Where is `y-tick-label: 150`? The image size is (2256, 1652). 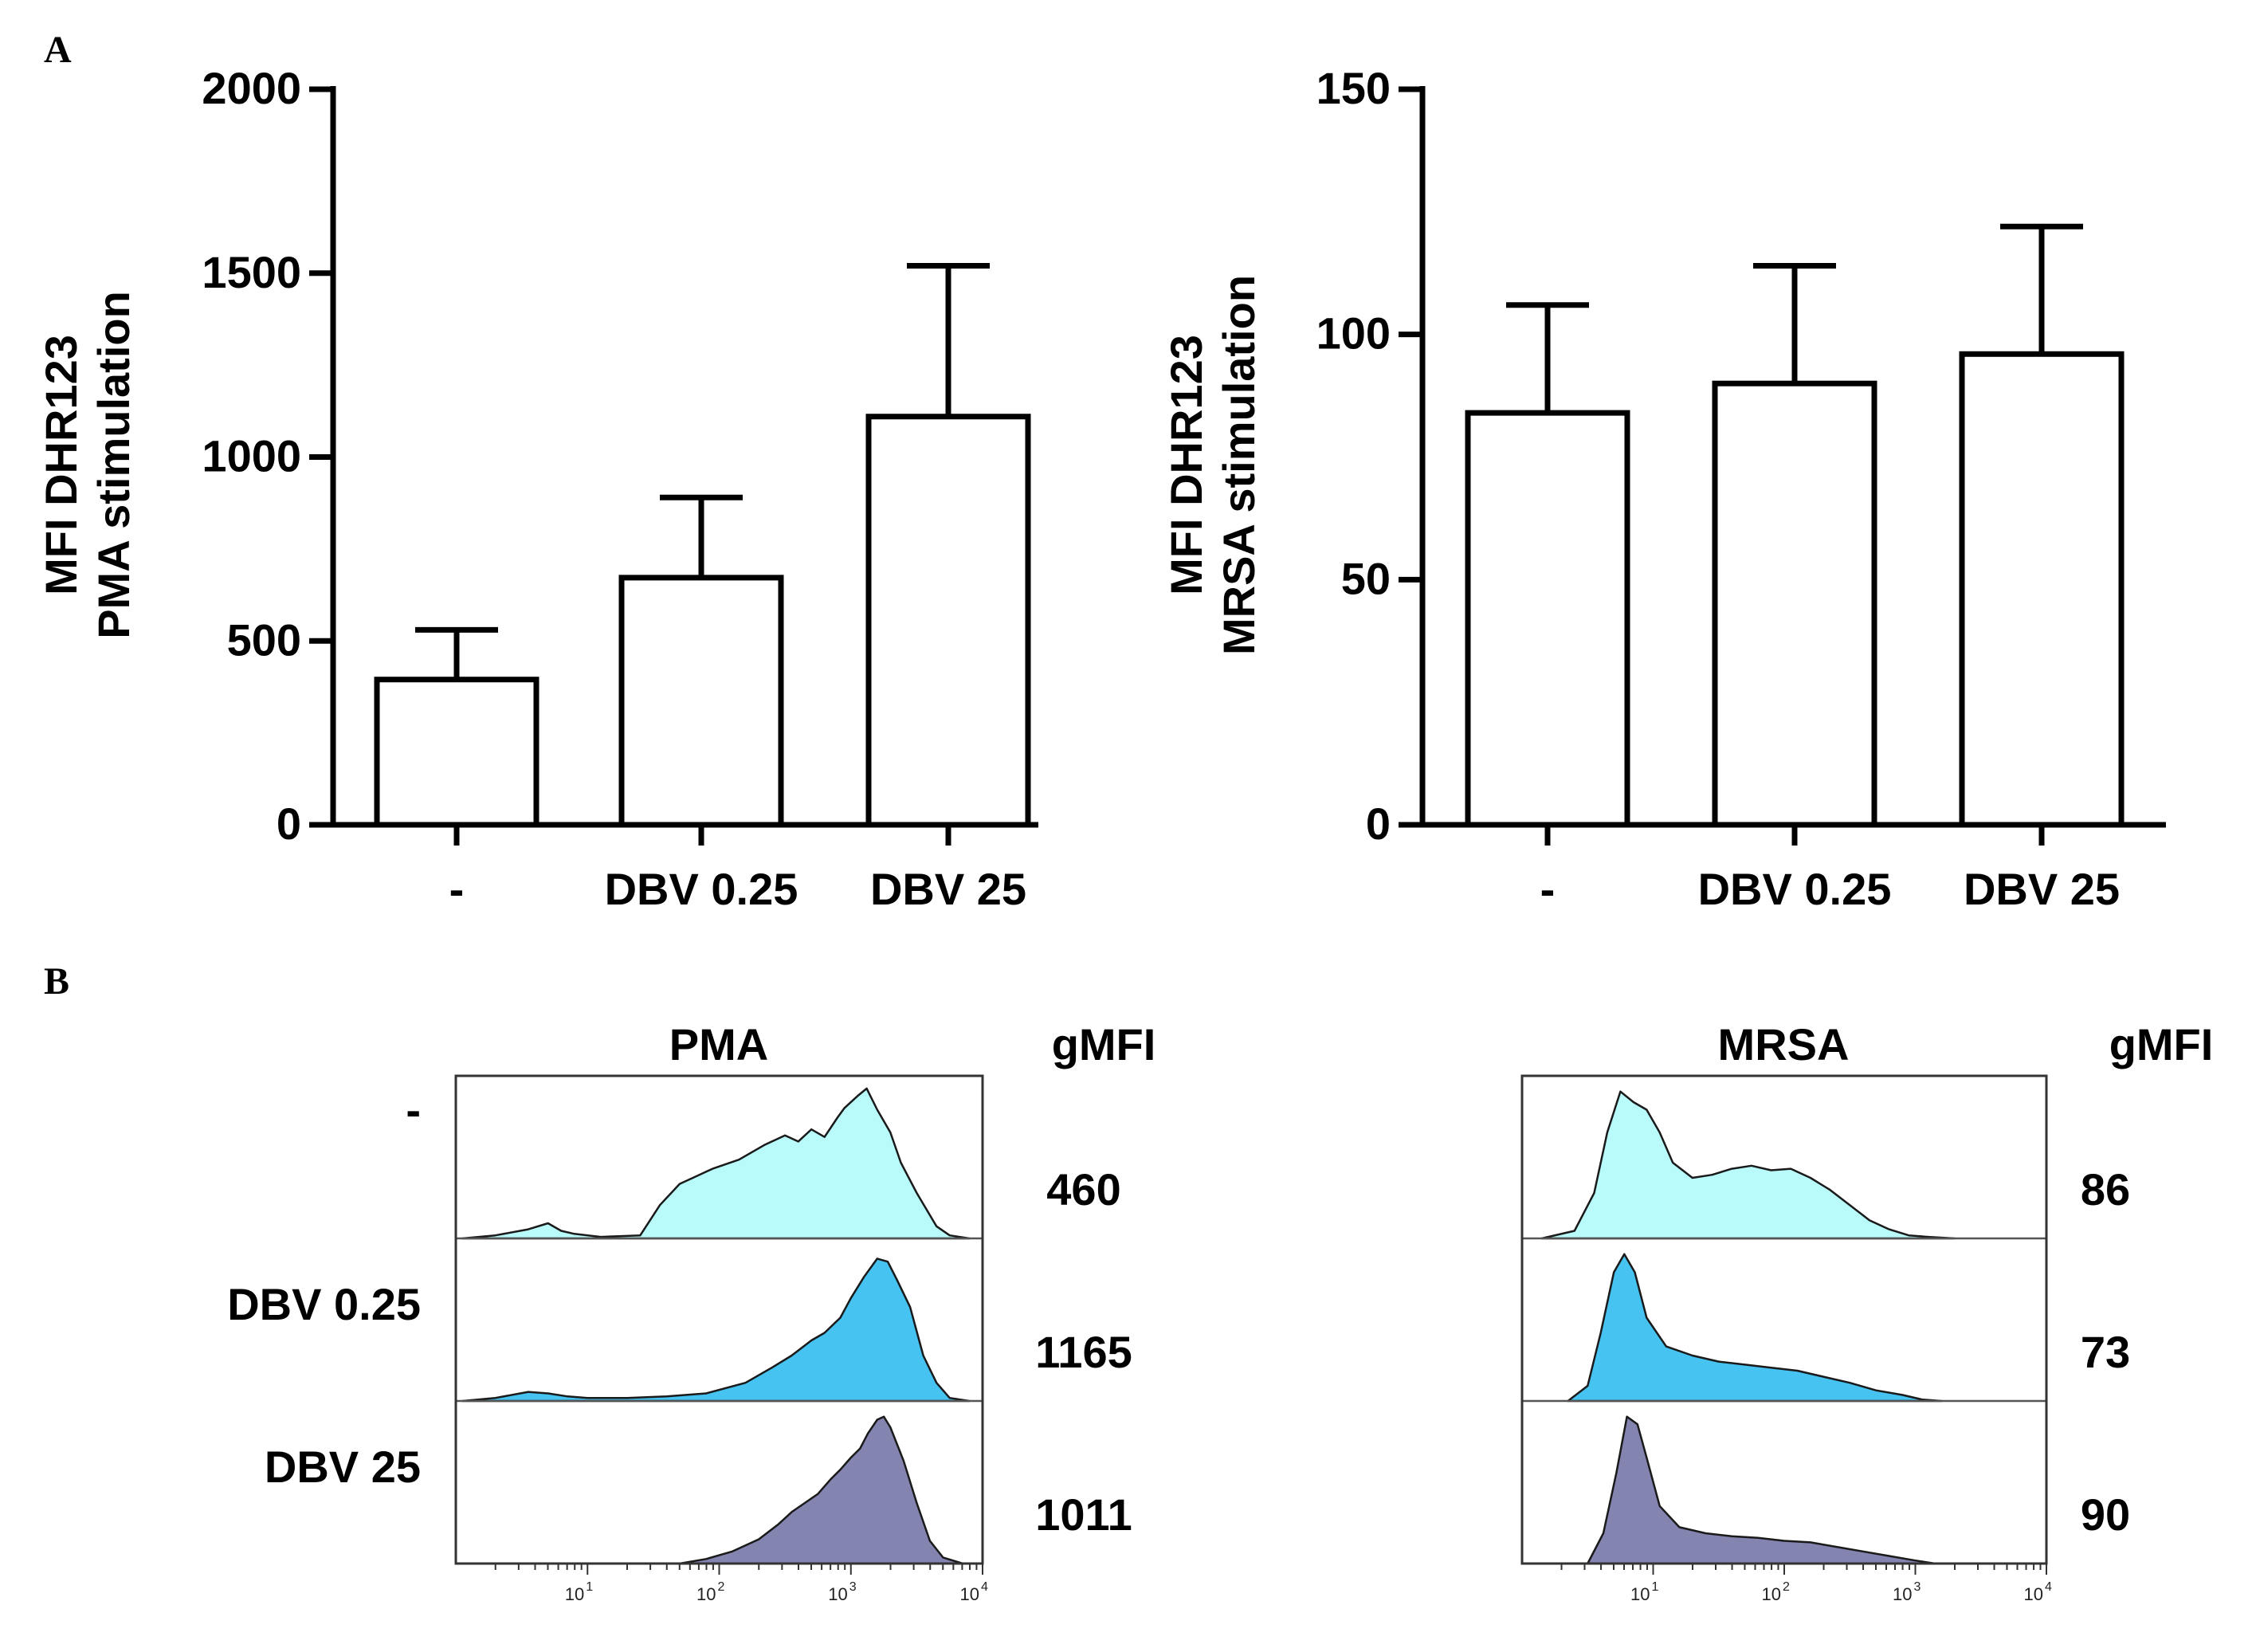
y-tick-label: 150 is located at coordinates (1353, 88).